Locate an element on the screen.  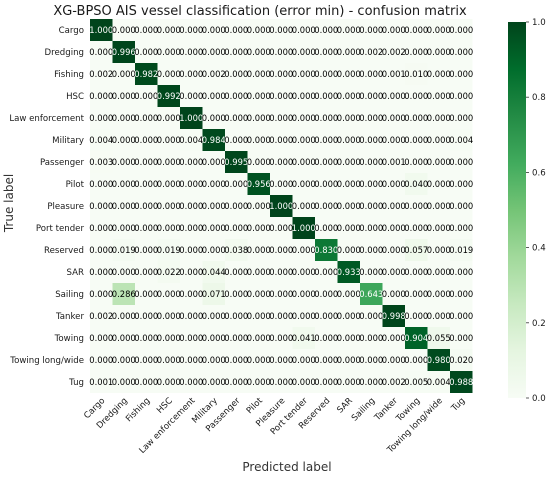
colorbar-tick-label: 0.2 is located at coordinates (539, 324).